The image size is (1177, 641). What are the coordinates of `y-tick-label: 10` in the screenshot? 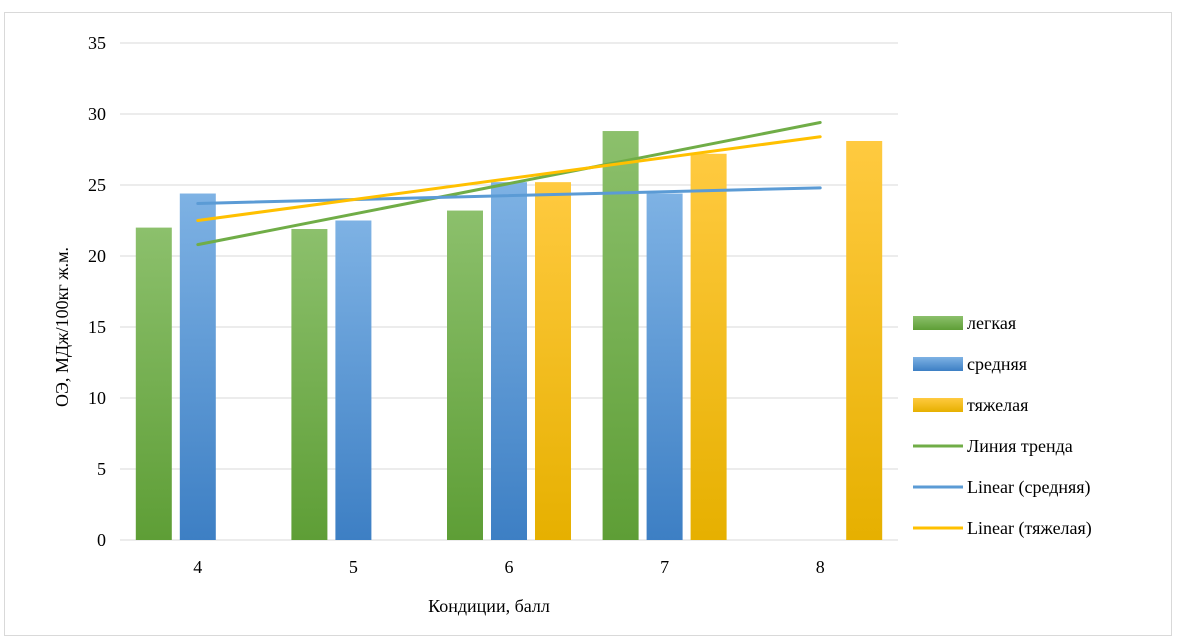 It's located at (97, 398).